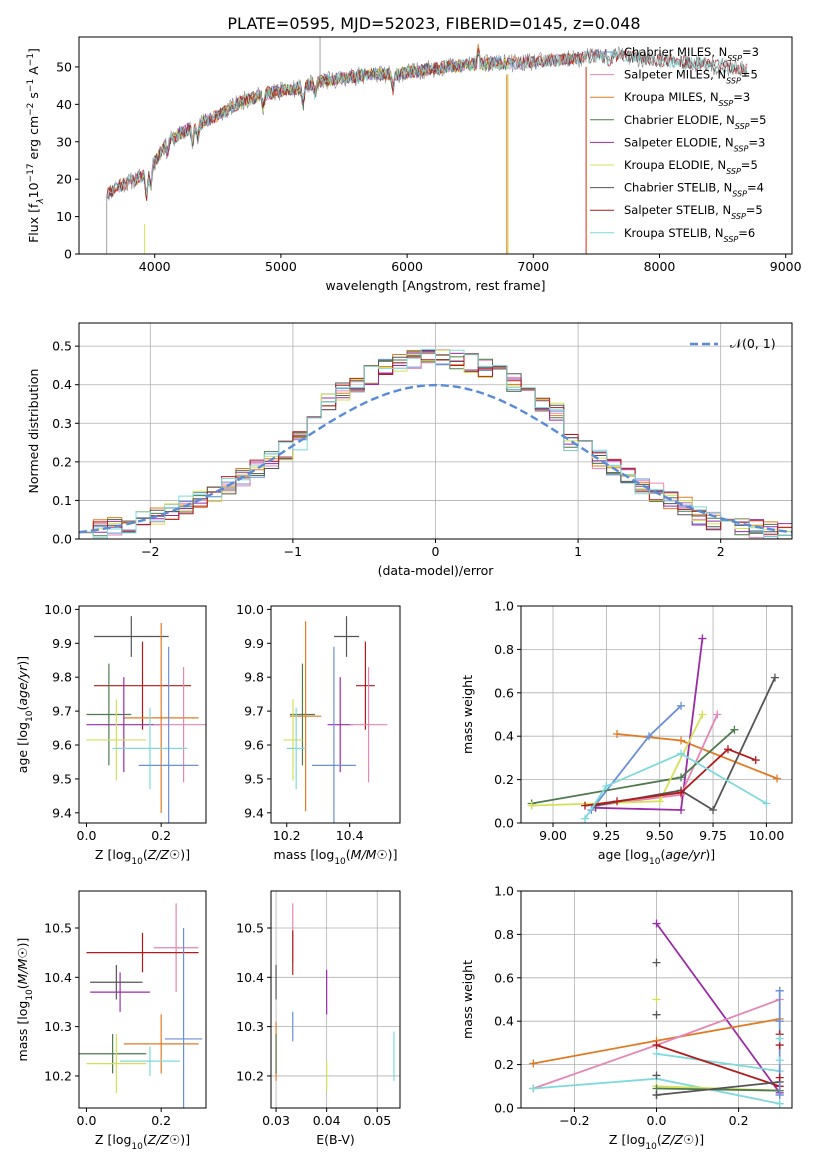 Image resolution: width=819 pixels, height=1170 pixels. What do you see at coordinates (25, 714) in the screenshot?
I see `y-axis-label: age [log10(age/yr)]` at bounding box center [25, 714].